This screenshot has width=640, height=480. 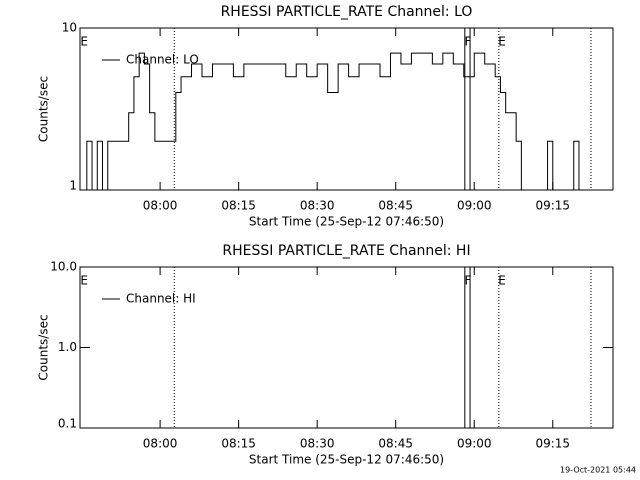 What do you see at coordinates (67, 347) in the screenshot?
I see `y-tick-label: 1.0` at bounding box center [67, 347].